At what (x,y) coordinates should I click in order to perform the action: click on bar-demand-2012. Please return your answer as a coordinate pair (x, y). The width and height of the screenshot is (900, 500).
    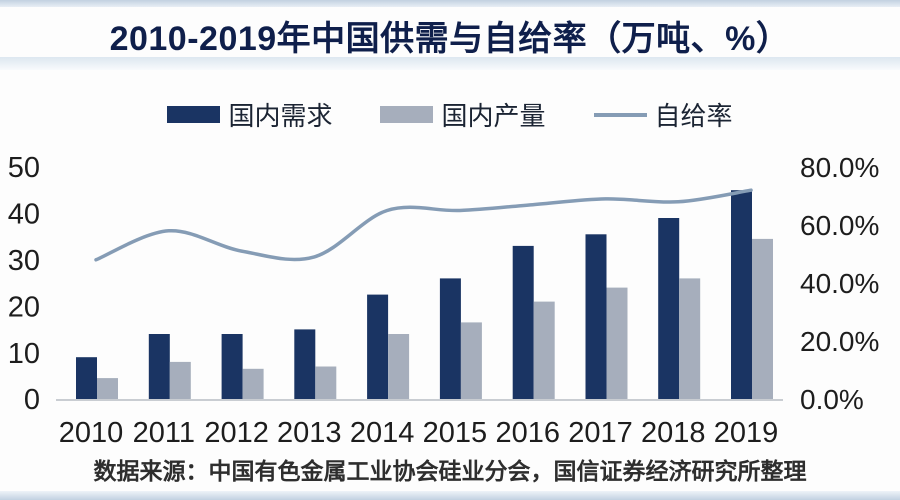
    Looking at the image, I should click on (232, 366).